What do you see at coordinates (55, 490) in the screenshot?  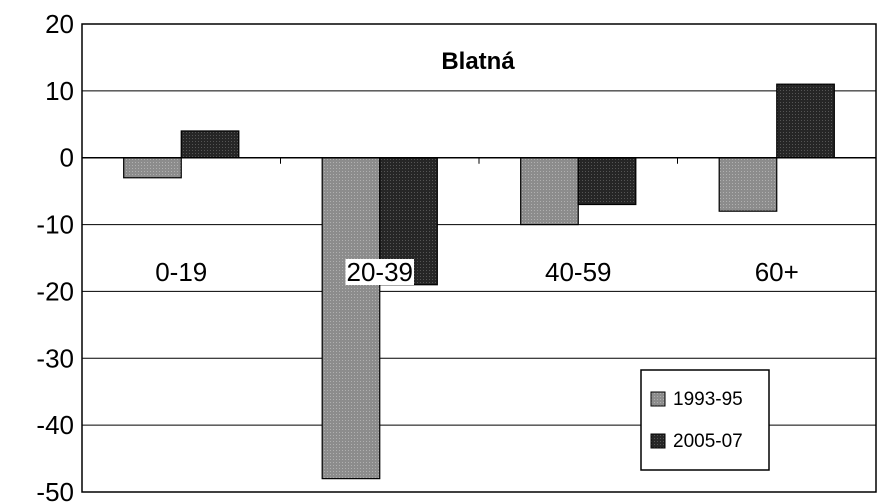 I see `y-tick-label: -50` at bounding box center [55, 490].